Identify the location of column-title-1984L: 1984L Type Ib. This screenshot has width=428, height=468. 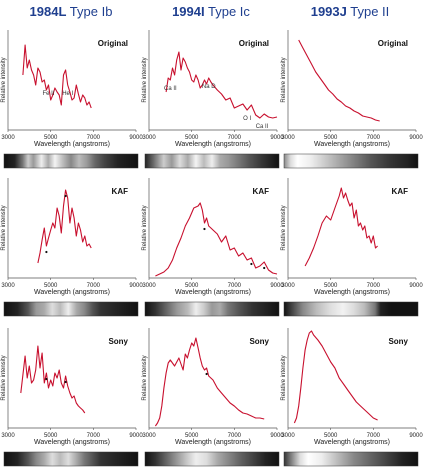
(71, 11).